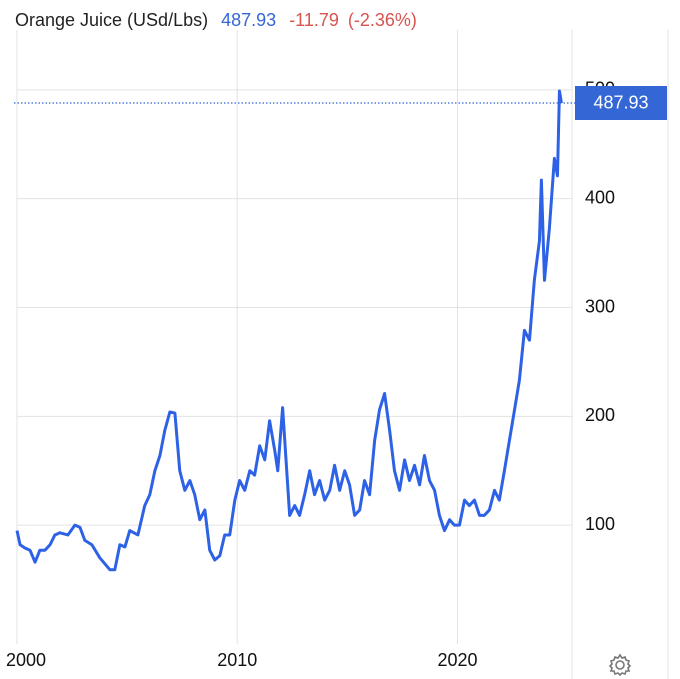 Image resolution: width=680 pixels, height=679 pixels. Describe the element at coordinates (248, 20) in the screenshot. I see `price: 487.93` at that location.